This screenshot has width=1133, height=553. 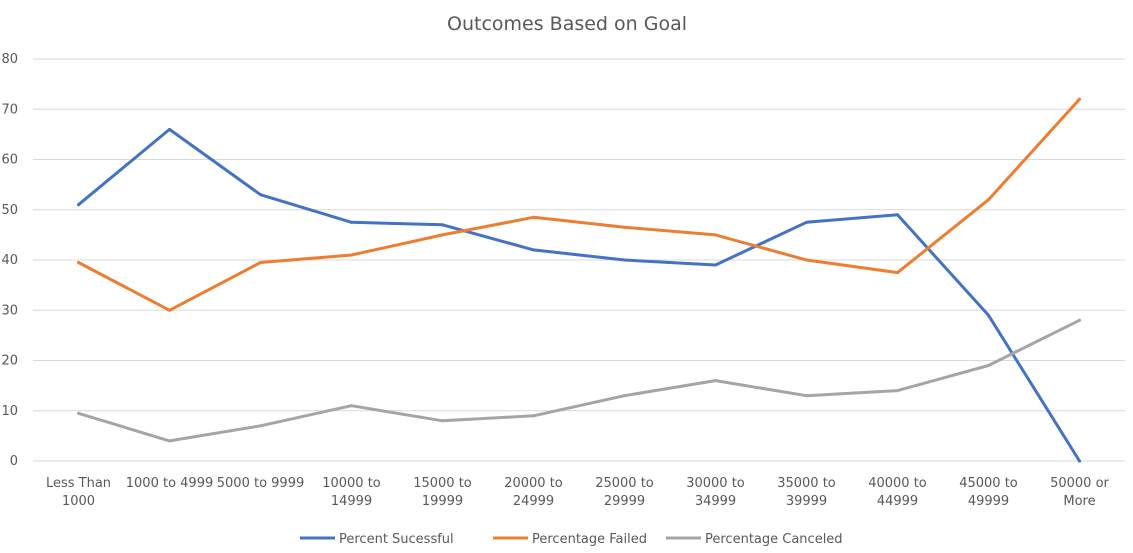 What do you see at coordinates (78, 492) in the screenshot?
I see `x-tick-label: Less Than 1000` at bounding box center [78, 492].